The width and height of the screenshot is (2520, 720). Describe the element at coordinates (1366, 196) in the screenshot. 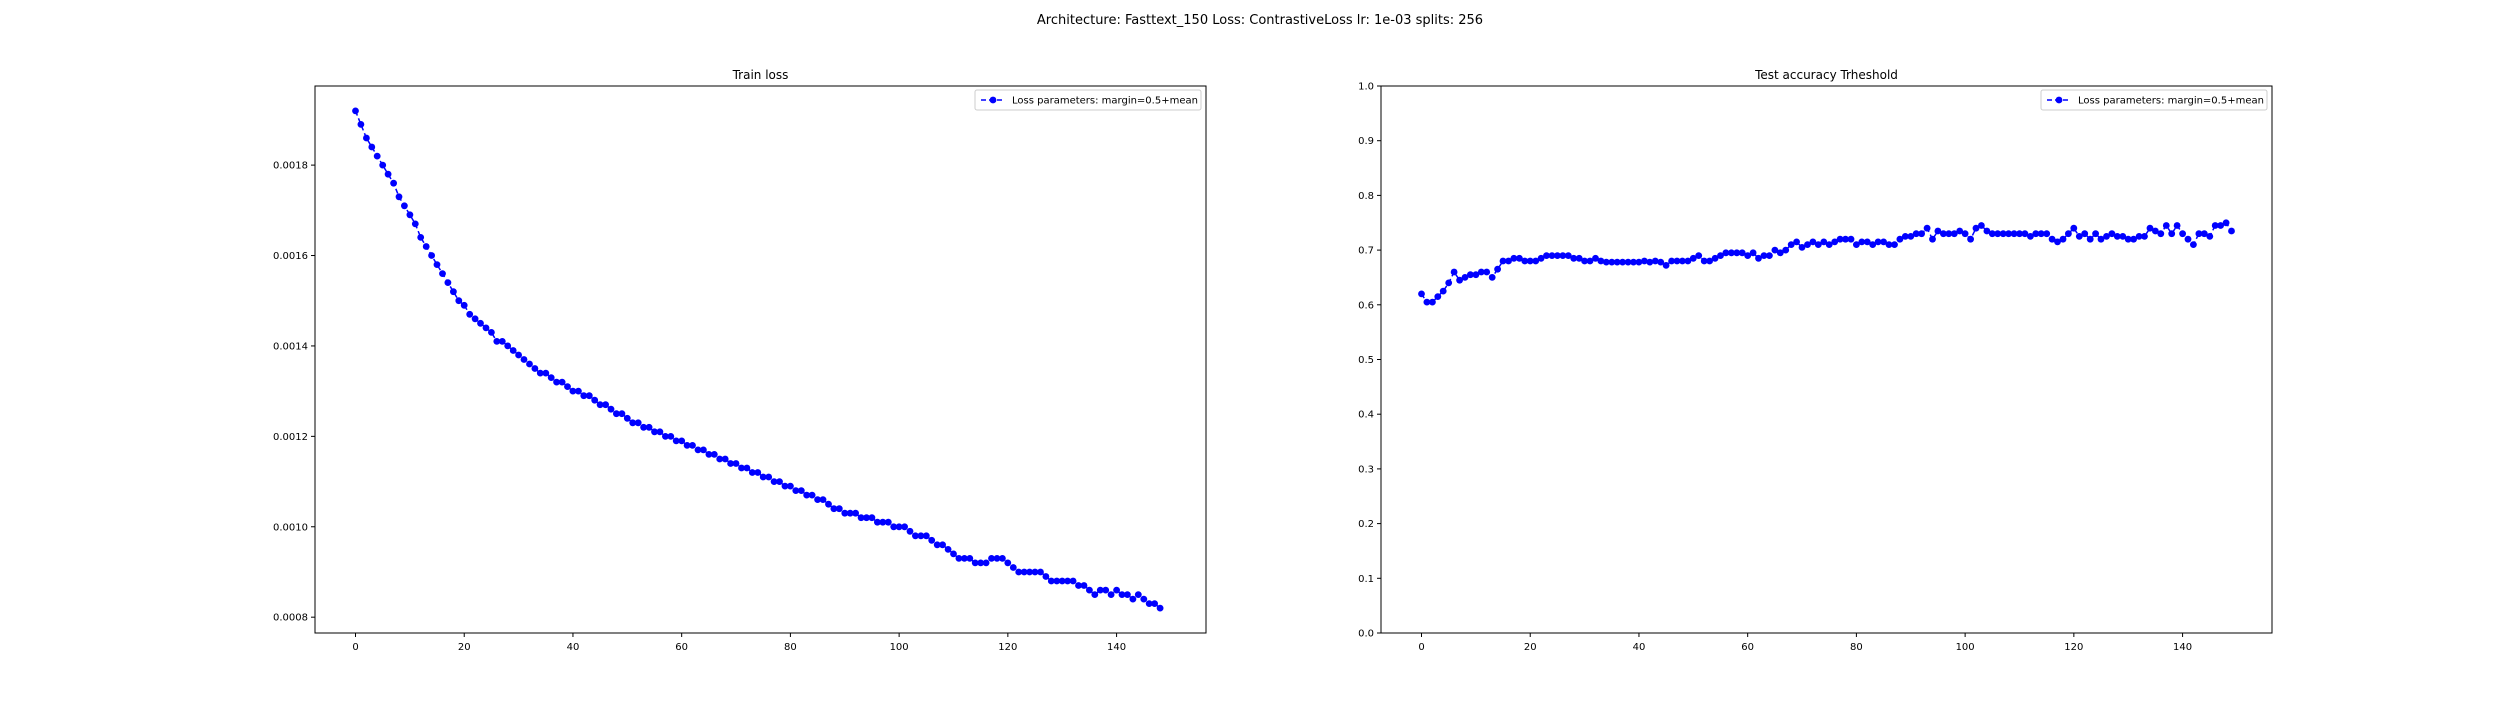

I see `y-tick-label: 0.8` at that location.